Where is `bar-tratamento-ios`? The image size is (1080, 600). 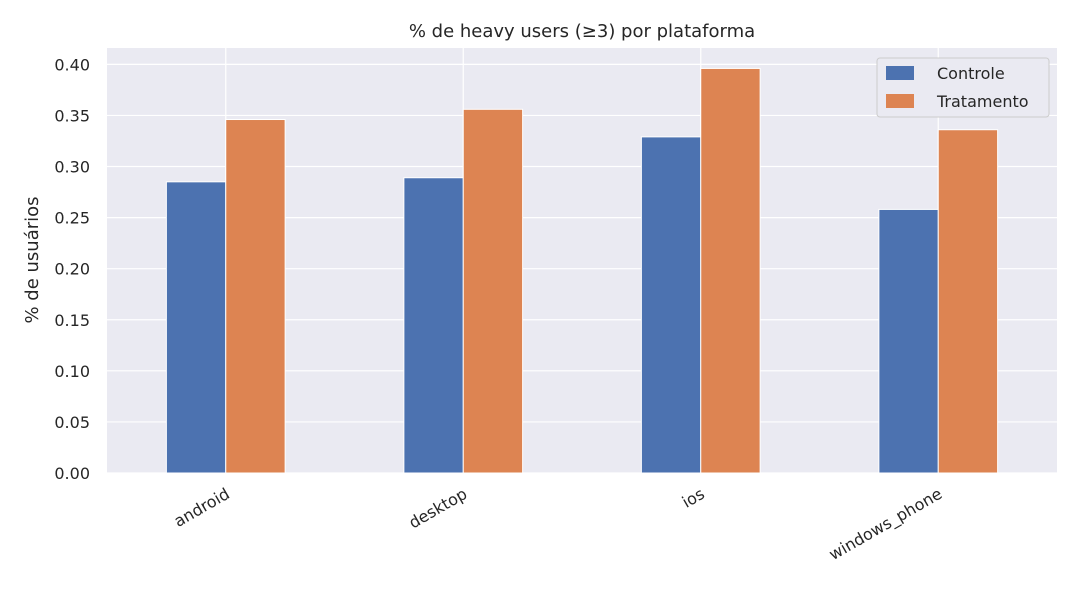 bar-tratamento-ios is located at coordinates (730, 270).